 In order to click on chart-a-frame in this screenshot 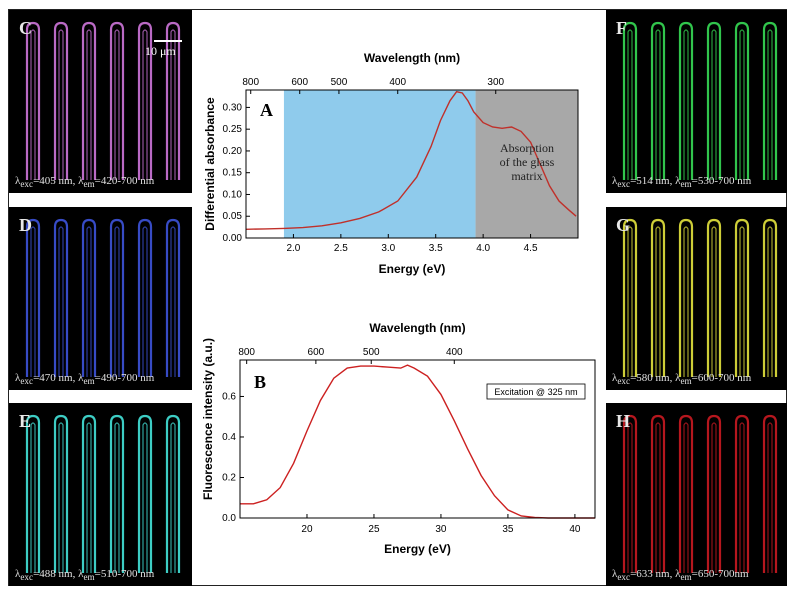, I will do `click(412, 164)`.